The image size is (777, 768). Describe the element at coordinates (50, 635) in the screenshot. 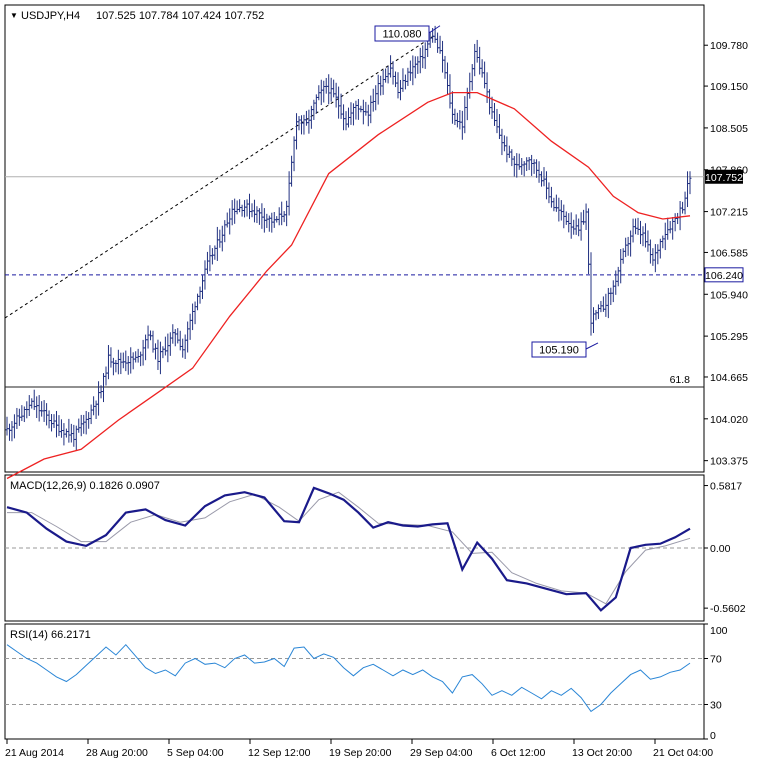

I see `rsi-panel-title: RSI(14) 66.2171` at that location.